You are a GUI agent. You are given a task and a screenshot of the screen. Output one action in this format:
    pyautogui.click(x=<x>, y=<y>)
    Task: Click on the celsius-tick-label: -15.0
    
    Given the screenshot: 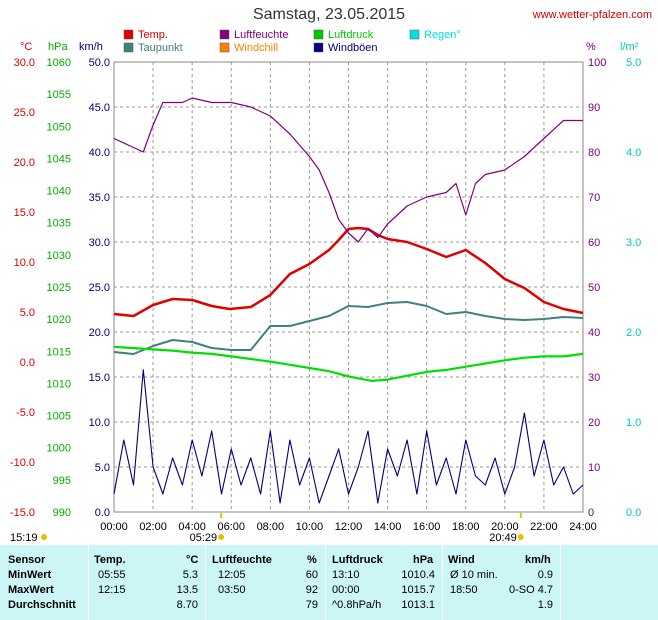 What is the action you would take?
    pyautogui.click(x=22, y=513)
    